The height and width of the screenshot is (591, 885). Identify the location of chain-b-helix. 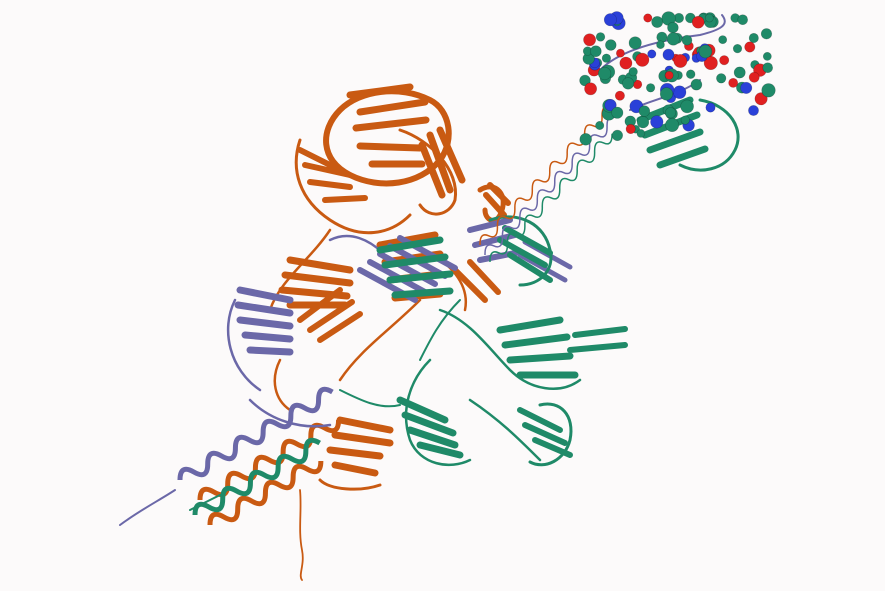
(255, 433).